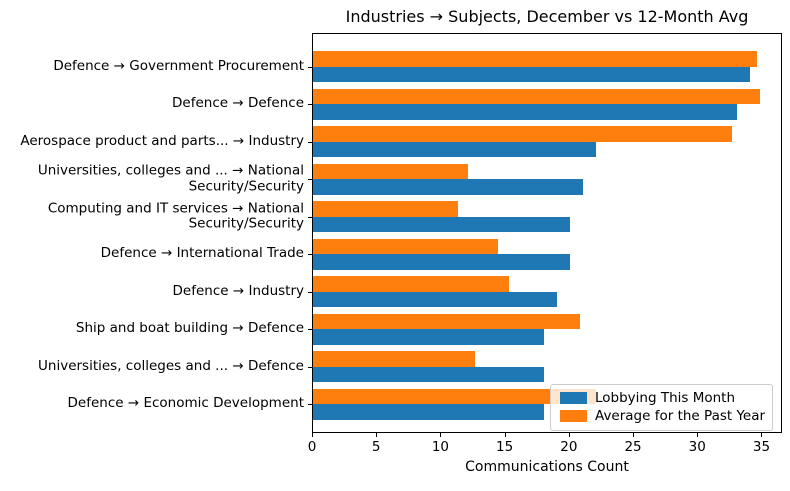 The height and width of the screenshot is (491, 790). Describe the element at coordinates (680, 416) in the screenshot. I see `legend-label-average: Average for the Past Year` at that location.